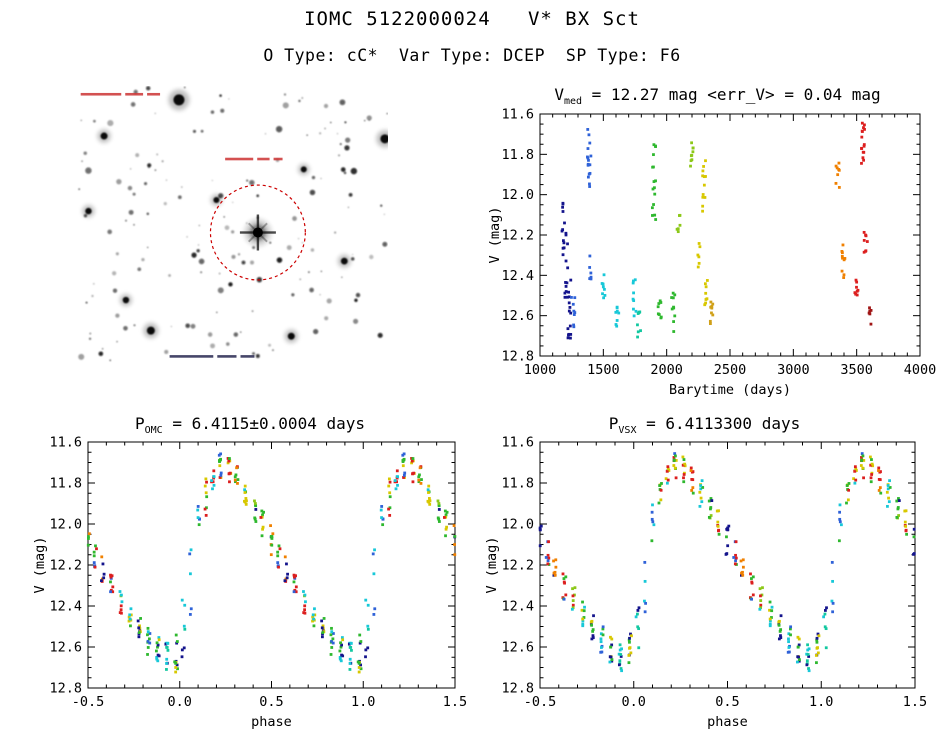 Image resolution: width=944 pixels, height=747 pixels. I want to click on lightcurve-title-subscript: med, so click(573, 102).